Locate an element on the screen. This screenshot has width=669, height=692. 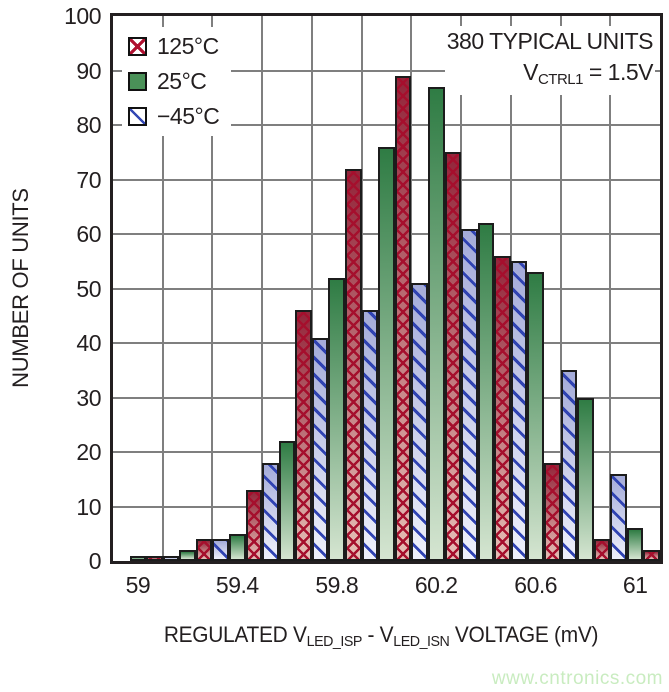
y-tick-label: 30 is located at coordinates (88, 397).